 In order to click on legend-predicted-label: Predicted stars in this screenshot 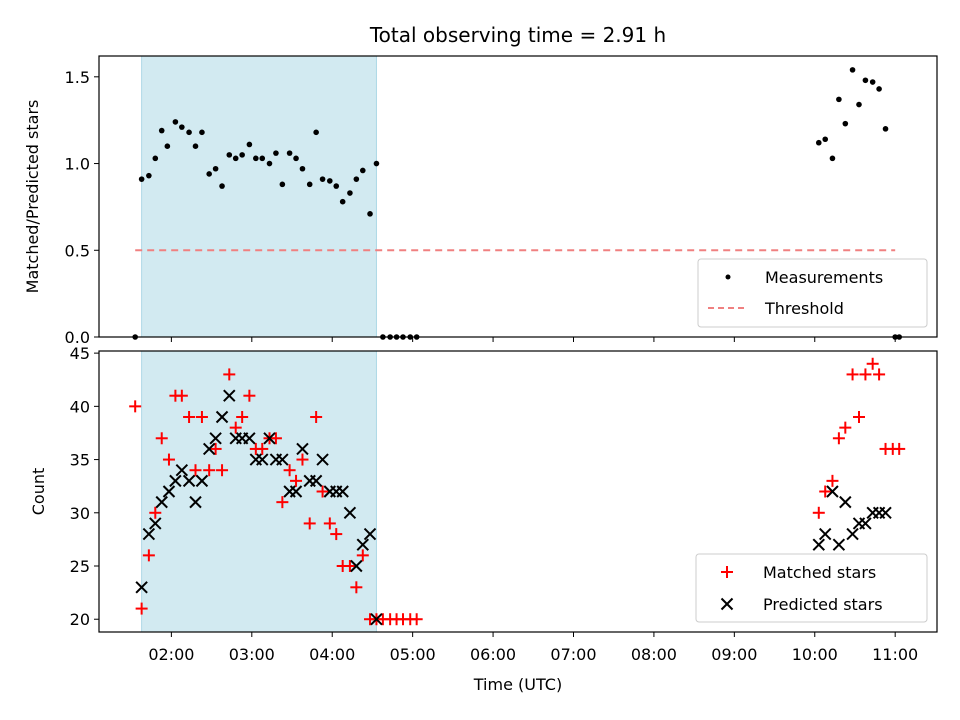, I will do `click(823, 604)`.